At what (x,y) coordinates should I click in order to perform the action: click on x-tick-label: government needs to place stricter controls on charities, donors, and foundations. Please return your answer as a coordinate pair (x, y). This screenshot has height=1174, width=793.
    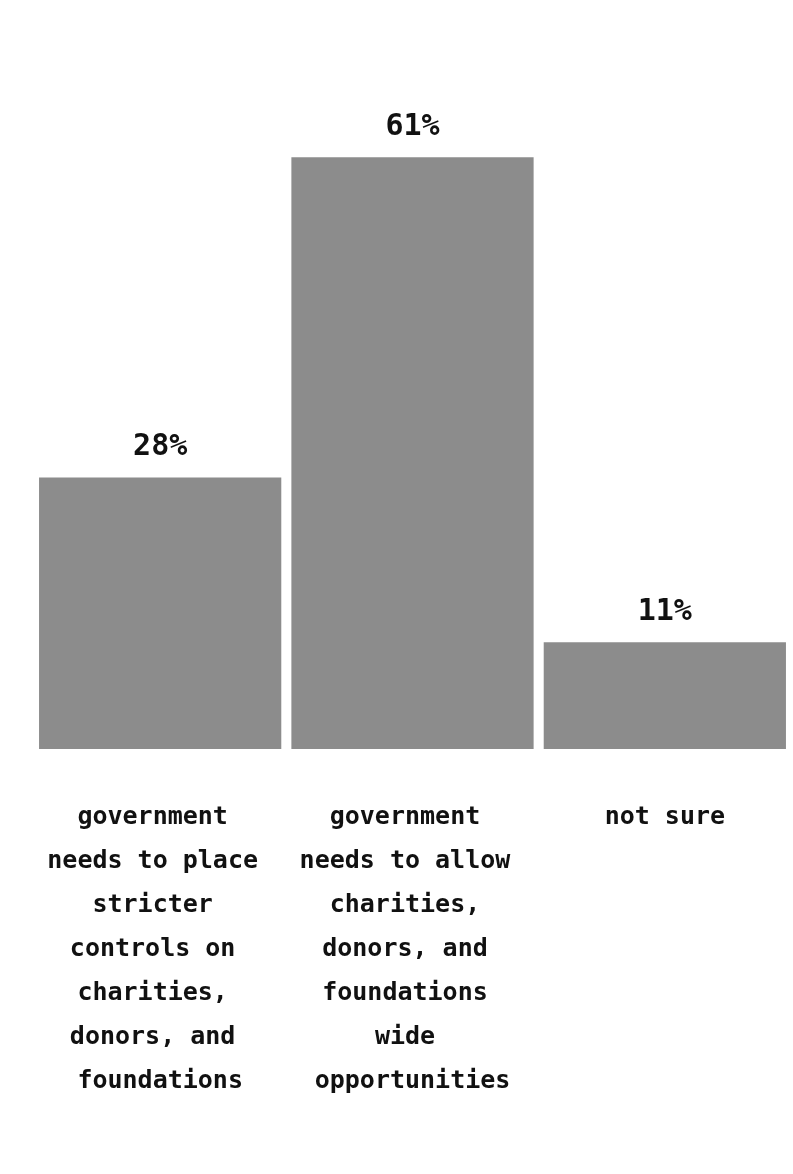
    Looking at the image, I should click on (160, 947).